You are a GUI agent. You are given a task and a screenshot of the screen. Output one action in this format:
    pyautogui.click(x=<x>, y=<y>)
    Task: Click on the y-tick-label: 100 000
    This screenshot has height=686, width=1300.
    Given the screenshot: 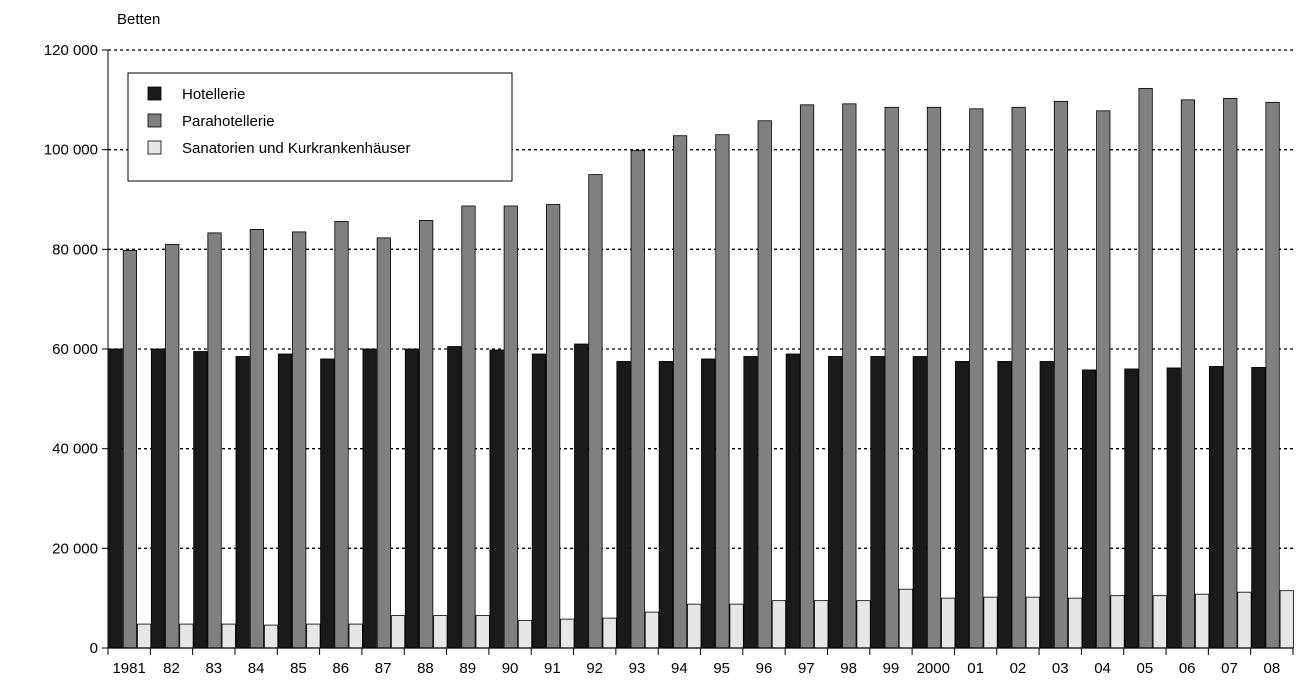 What is the action you would take?
    pyautogui.click(x=71, y=150)
    